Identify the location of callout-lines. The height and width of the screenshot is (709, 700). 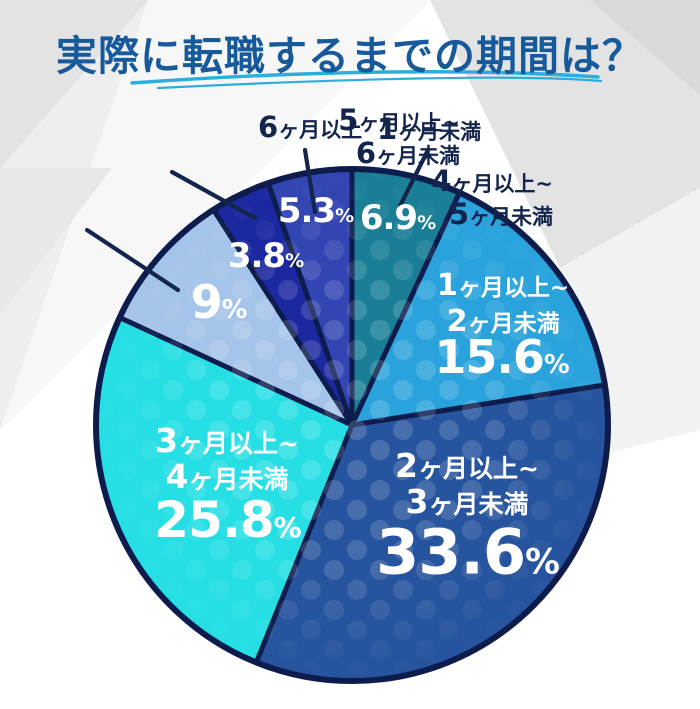
(257, 220).